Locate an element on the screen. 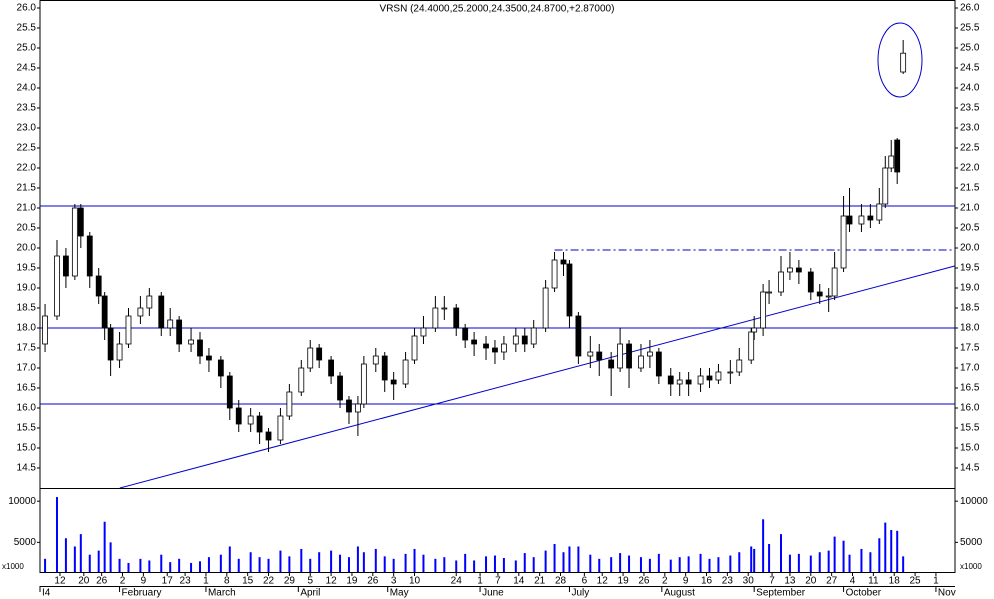  month-label: July is located at coordinates (580, 593).